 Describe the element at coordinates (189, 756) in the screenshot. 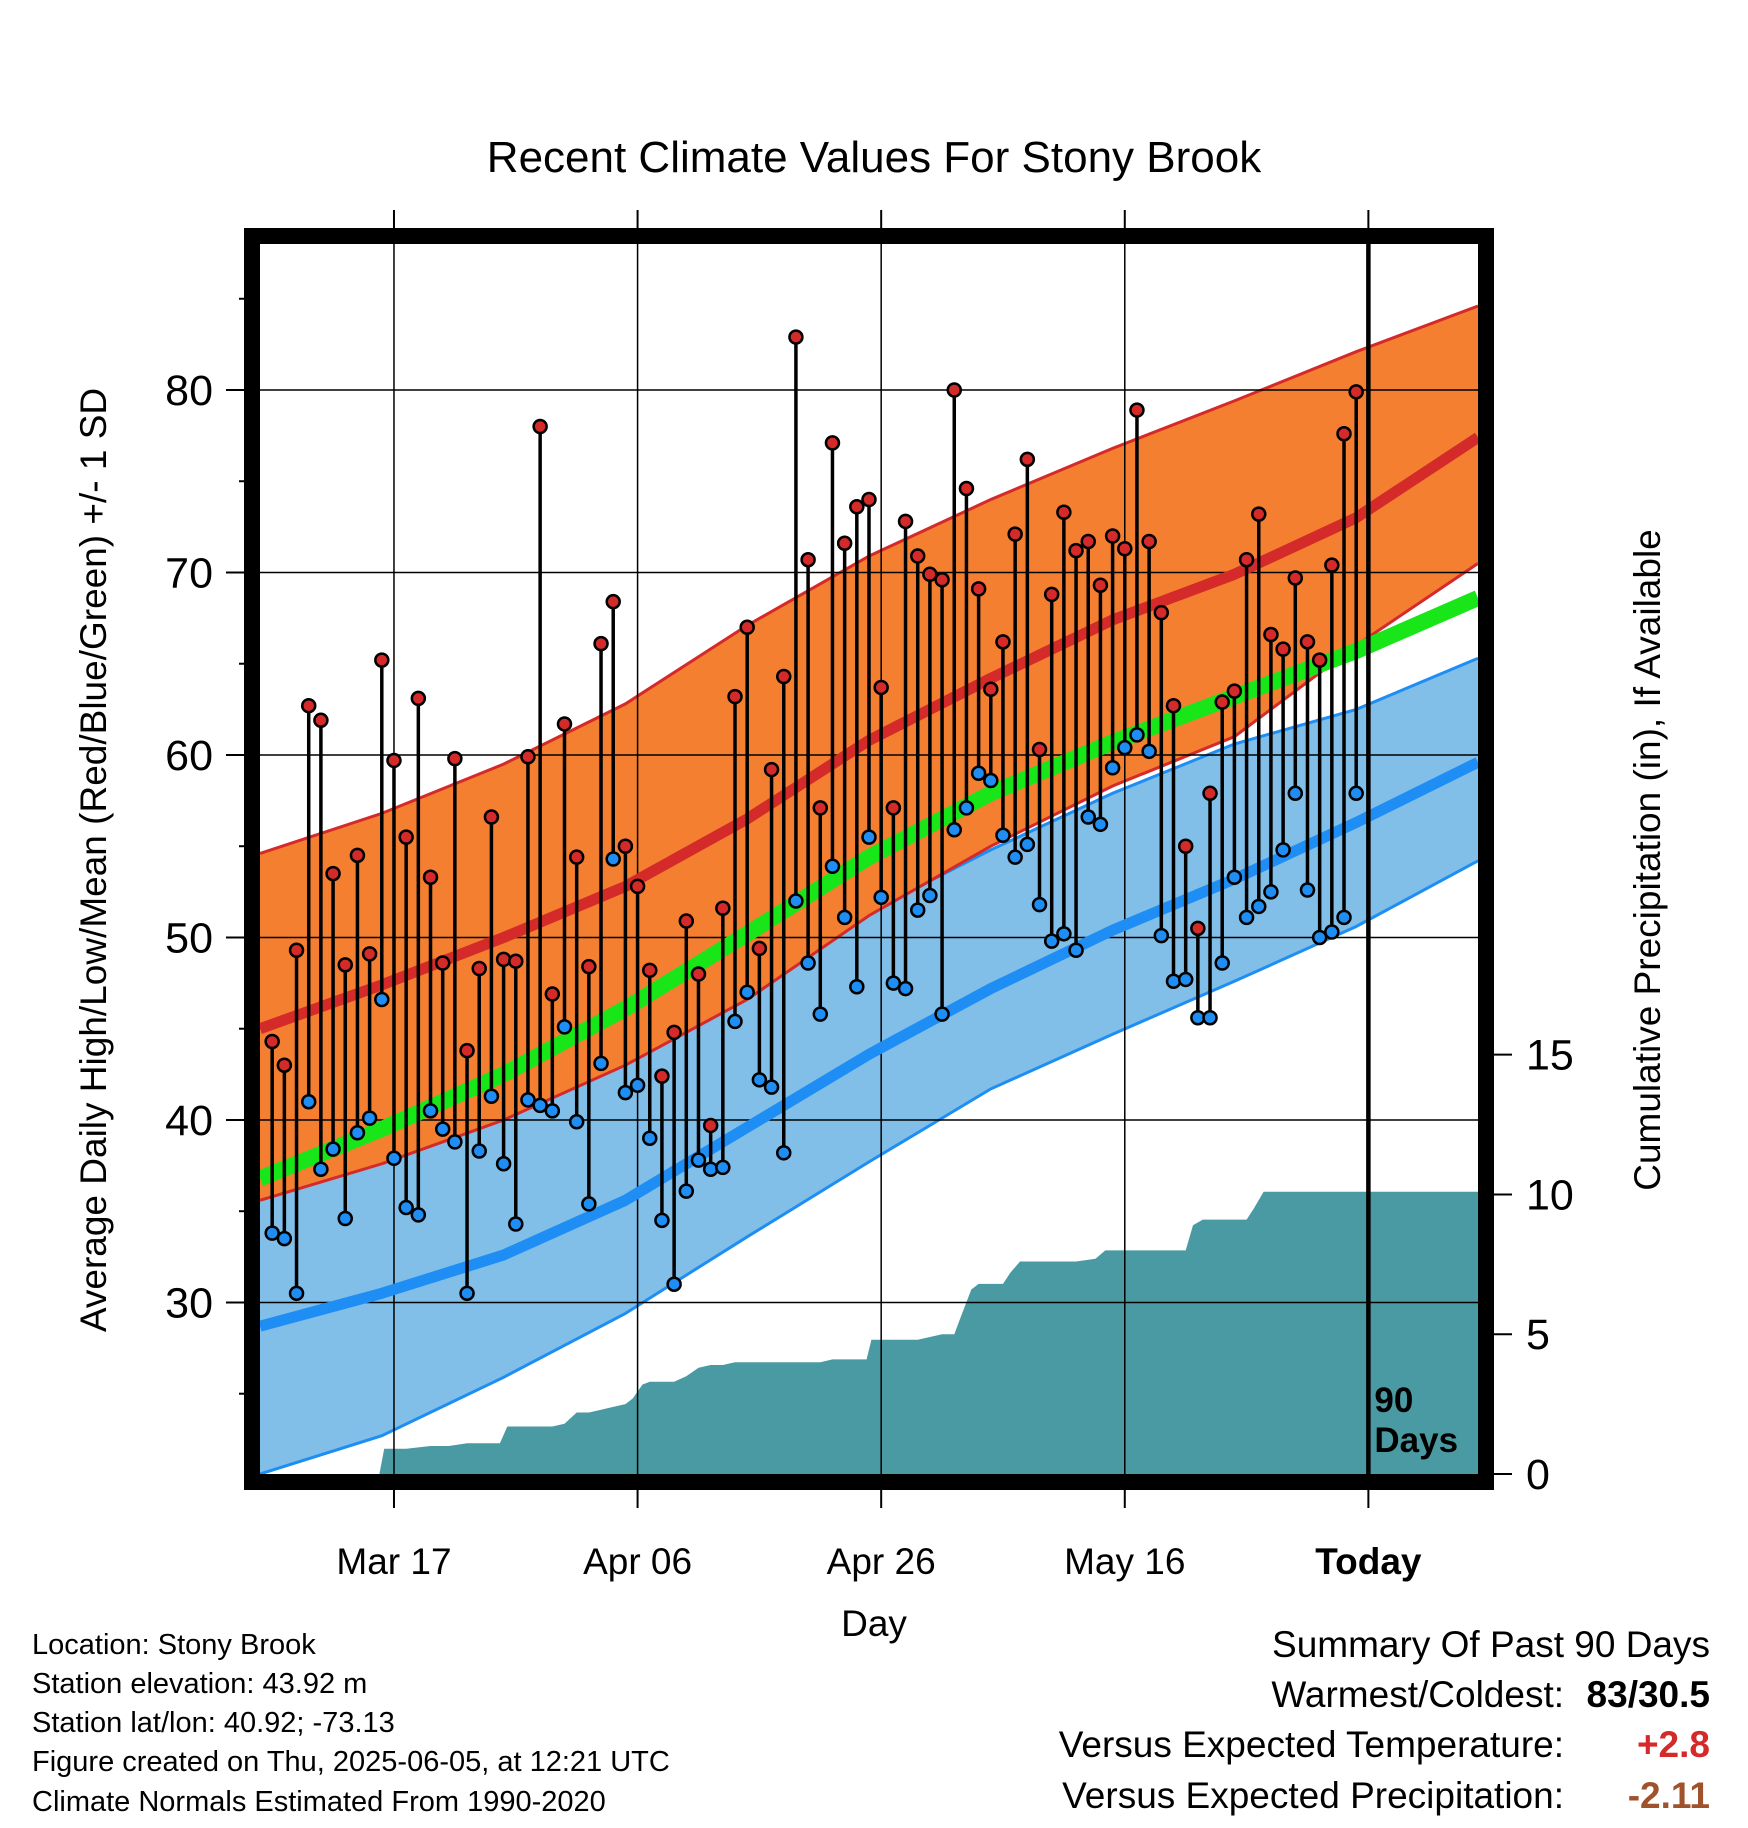

I see `y-tick-label: 60` at that location.